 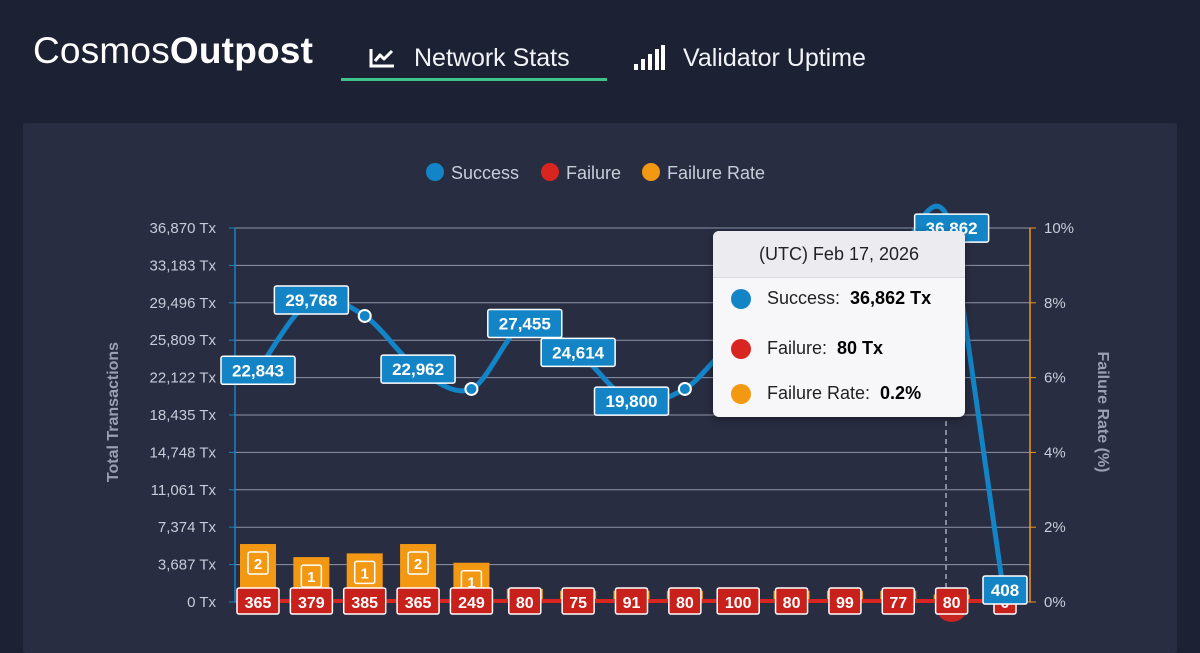 What do you see at coordinates (1055, 527) in the screenshot?
I see `y2-tick-label: 2%` at bounding box center [1055, 527].